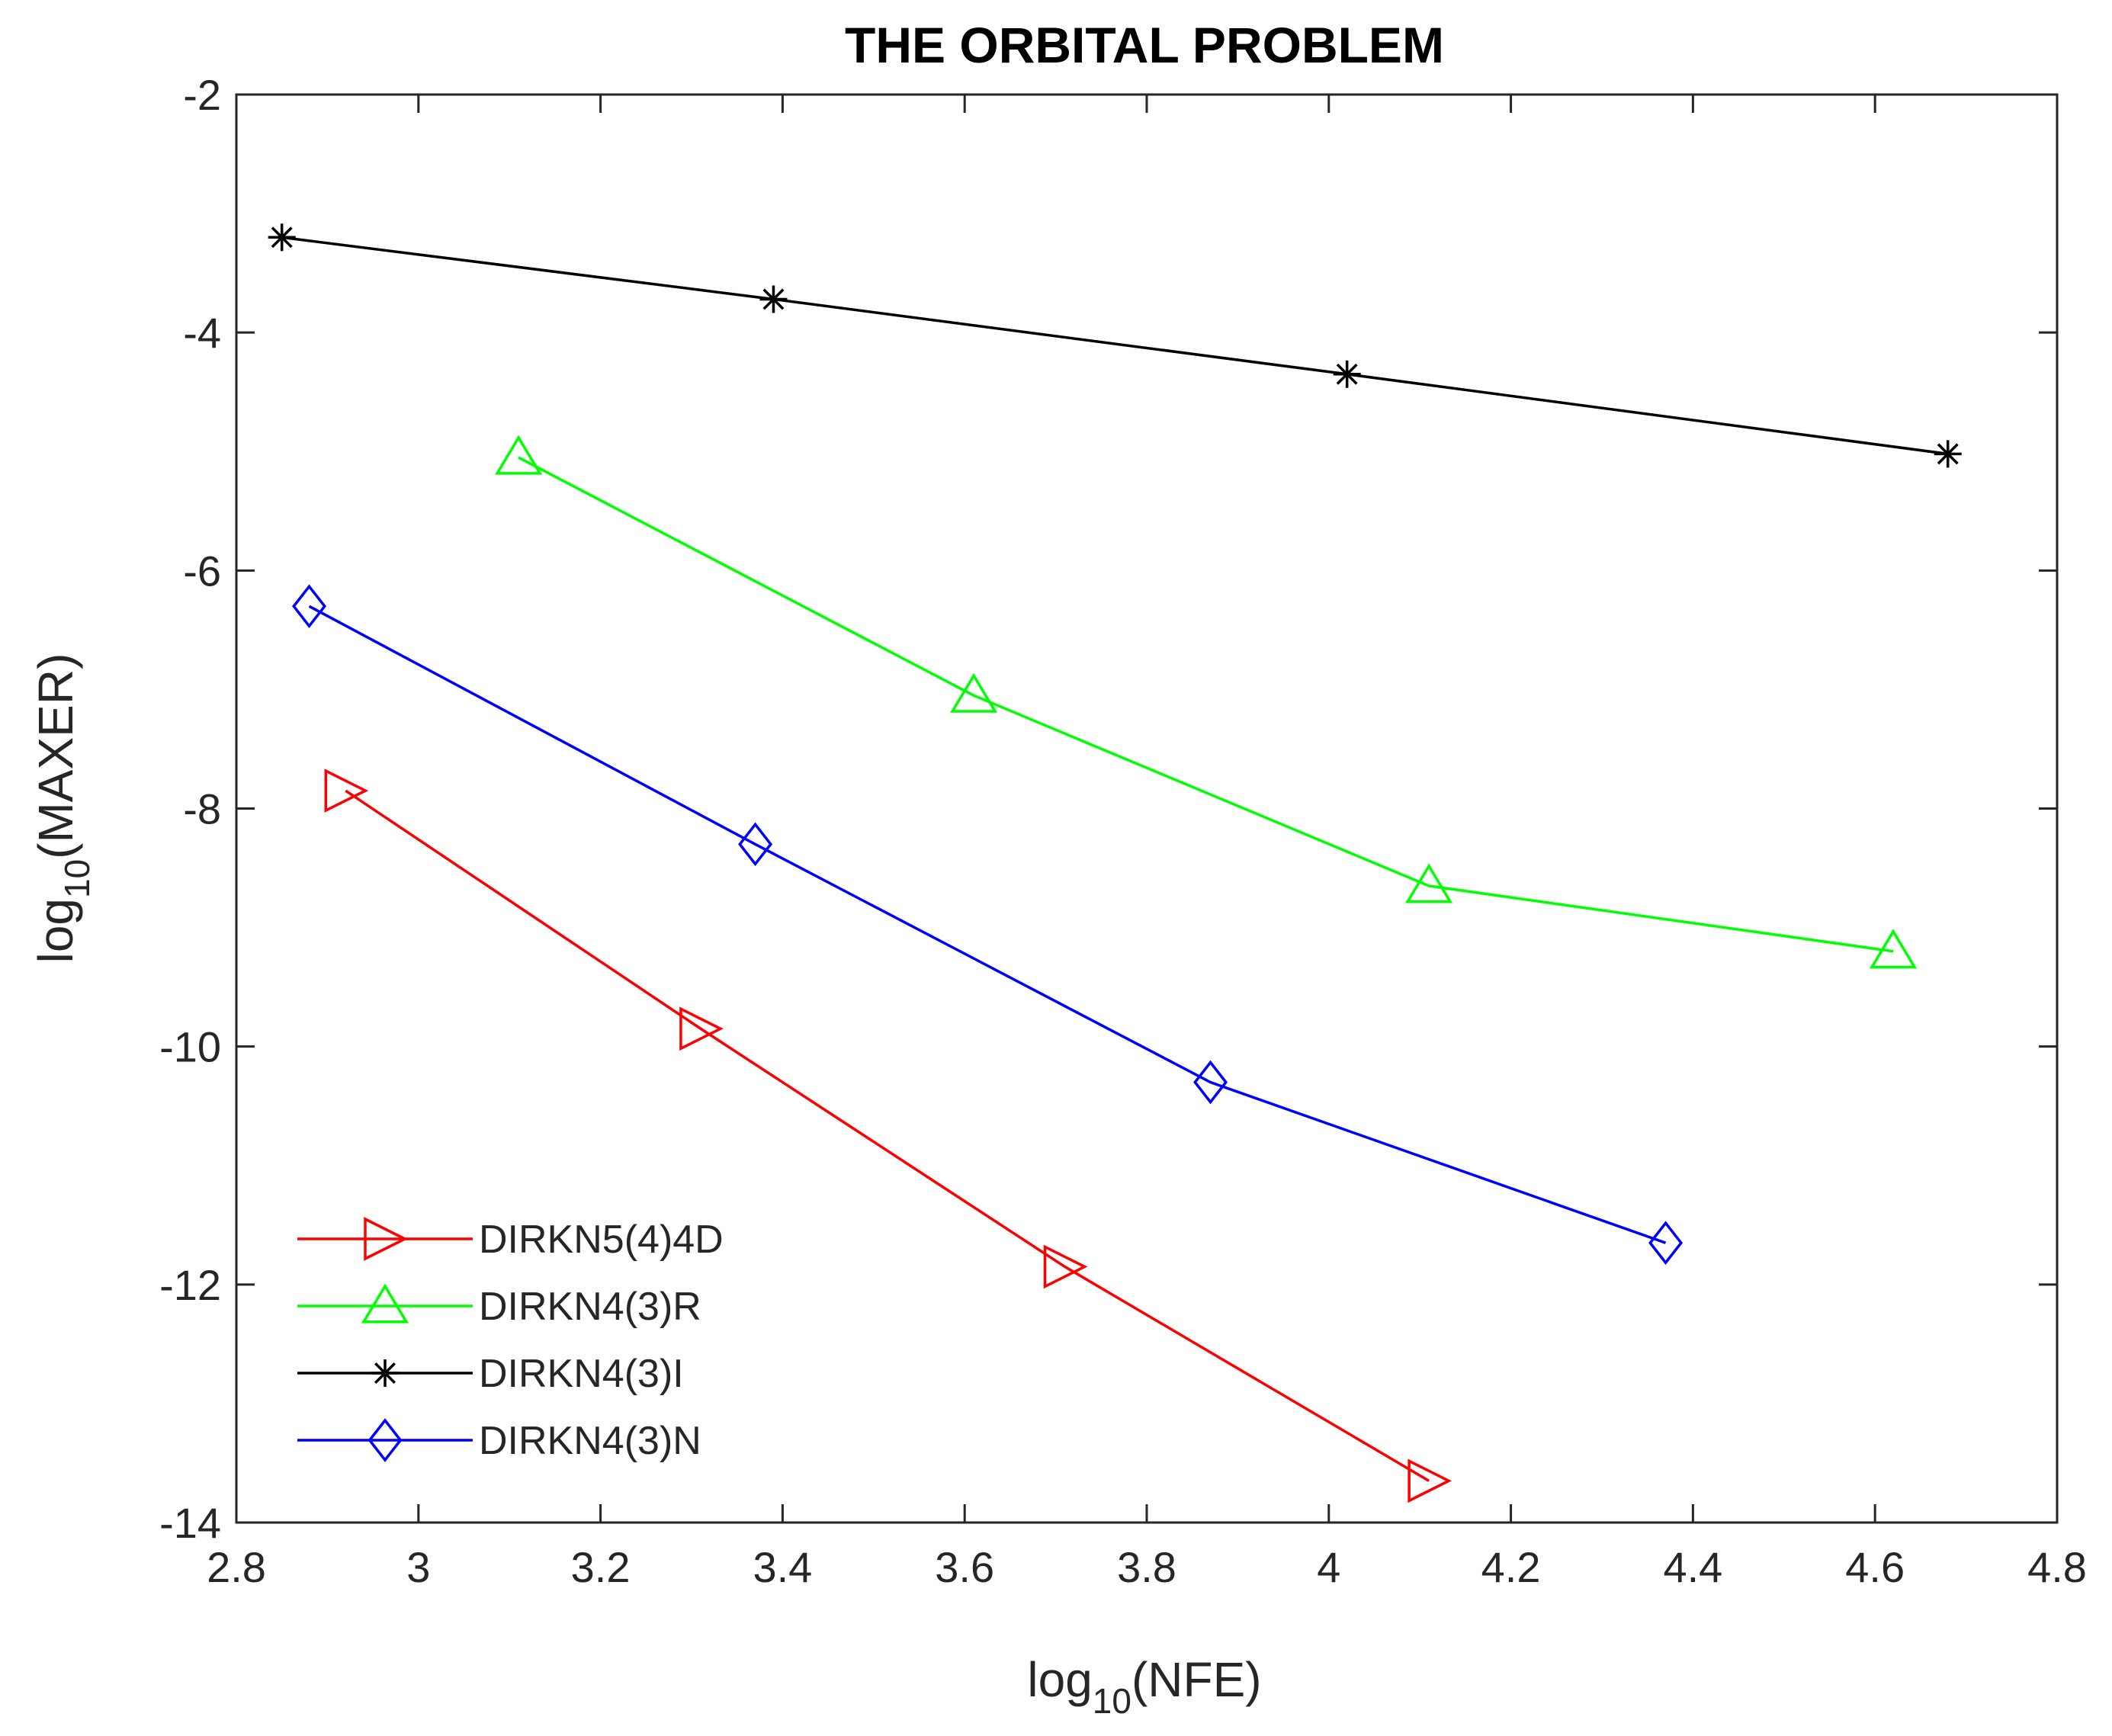  What do you see at coordinates (1196, 1679) in the screenshot?
I see `x-axis-title-rest: (NFE)` at bounding box center [1196, 1679].